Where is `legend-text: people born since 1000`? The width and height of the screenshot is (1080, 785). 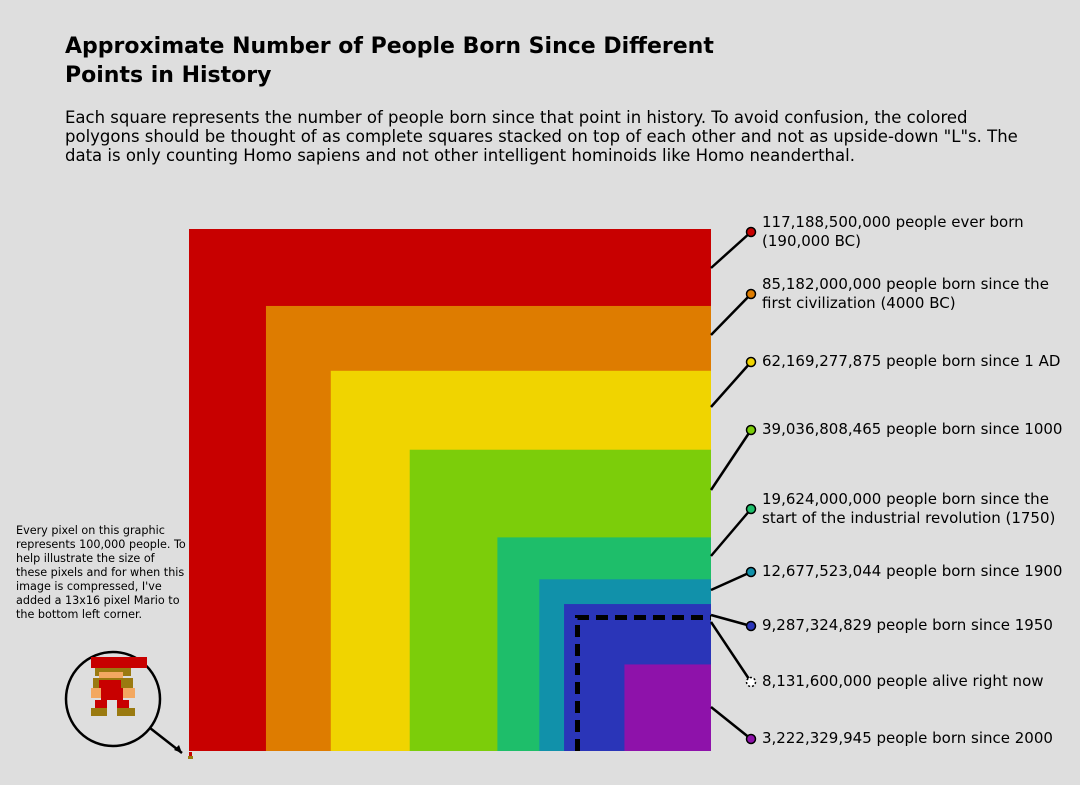 legend-text: people born since 1000 is located at coordinates (974, 429).